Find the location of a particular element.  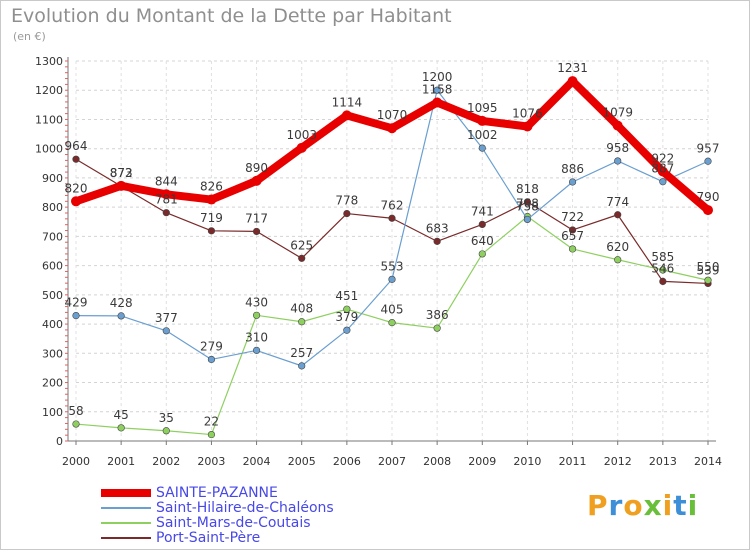

data-label: 818 is located at coordinates (527, 189).